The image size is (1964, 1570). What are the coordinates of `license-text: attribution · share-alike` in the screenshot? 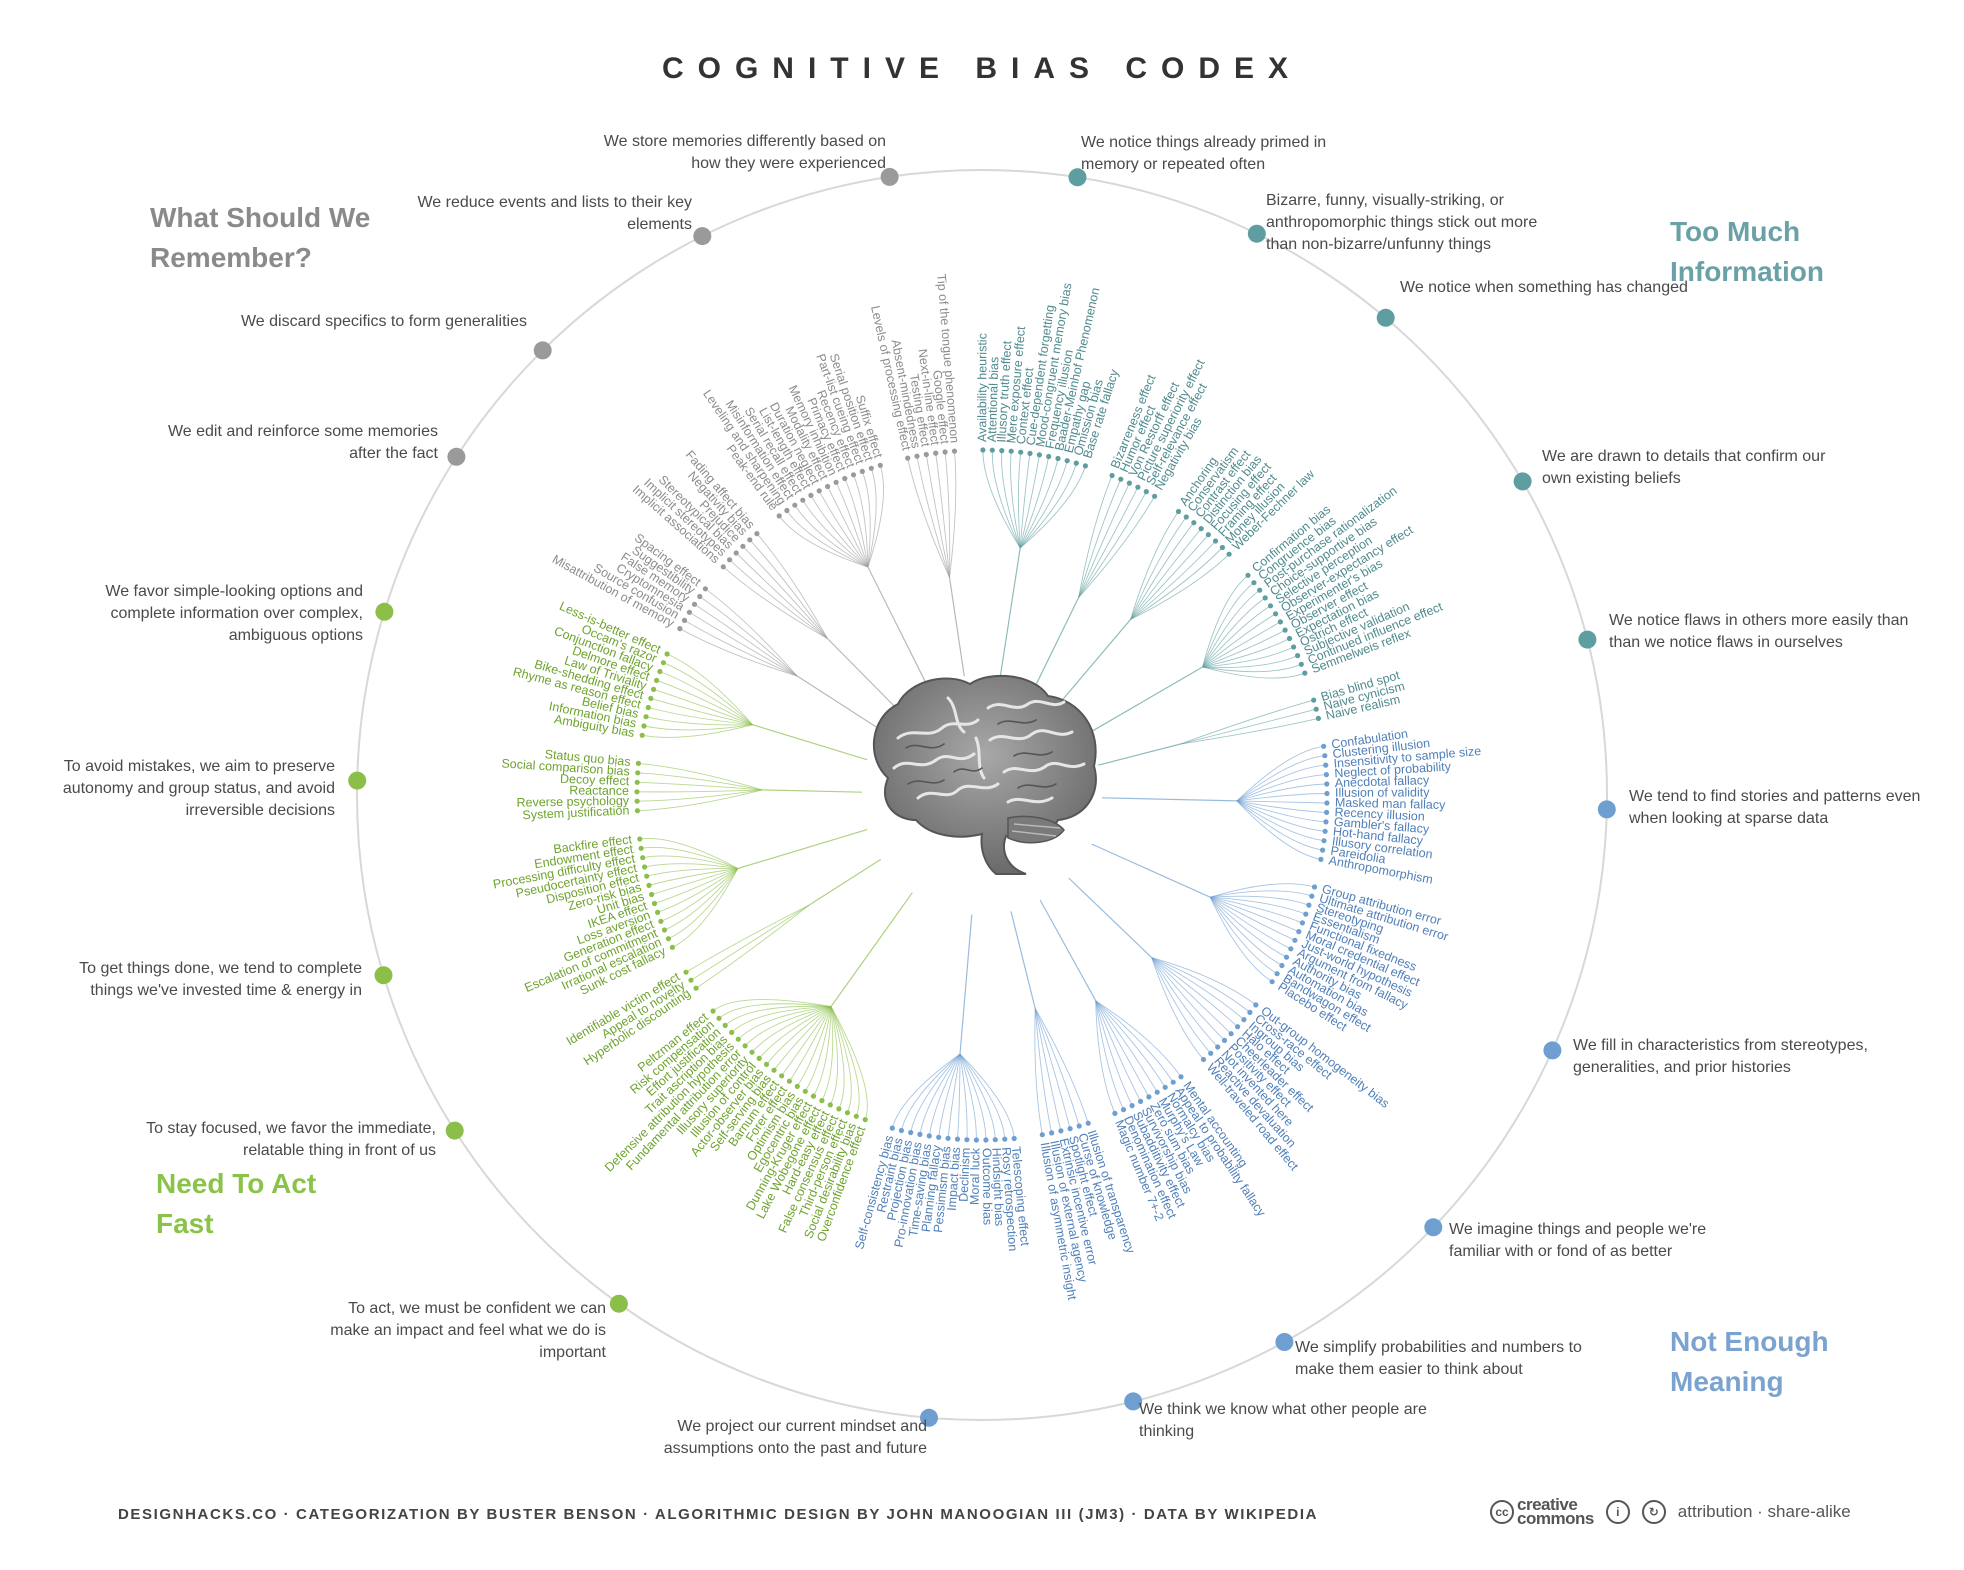 It's located at (1764, 1511).